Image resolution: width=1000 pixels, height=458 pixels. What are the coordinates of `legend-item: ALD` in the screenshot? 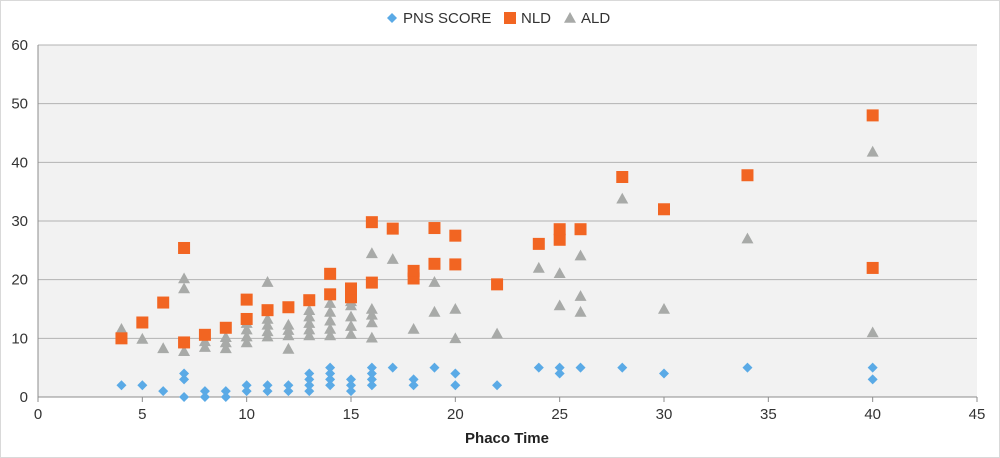 It's located at (587, 18).